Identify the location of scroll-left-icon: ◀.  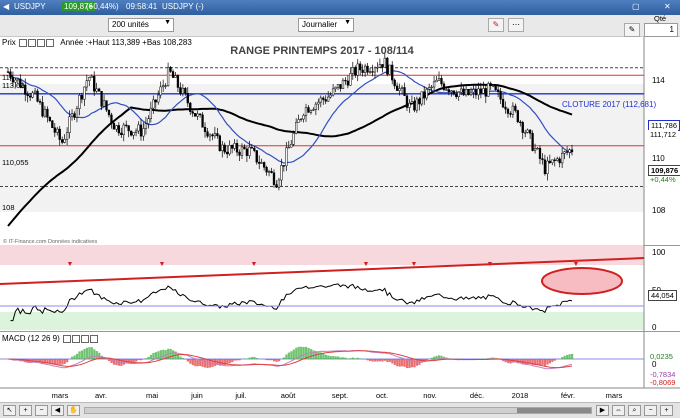
(57, 410).